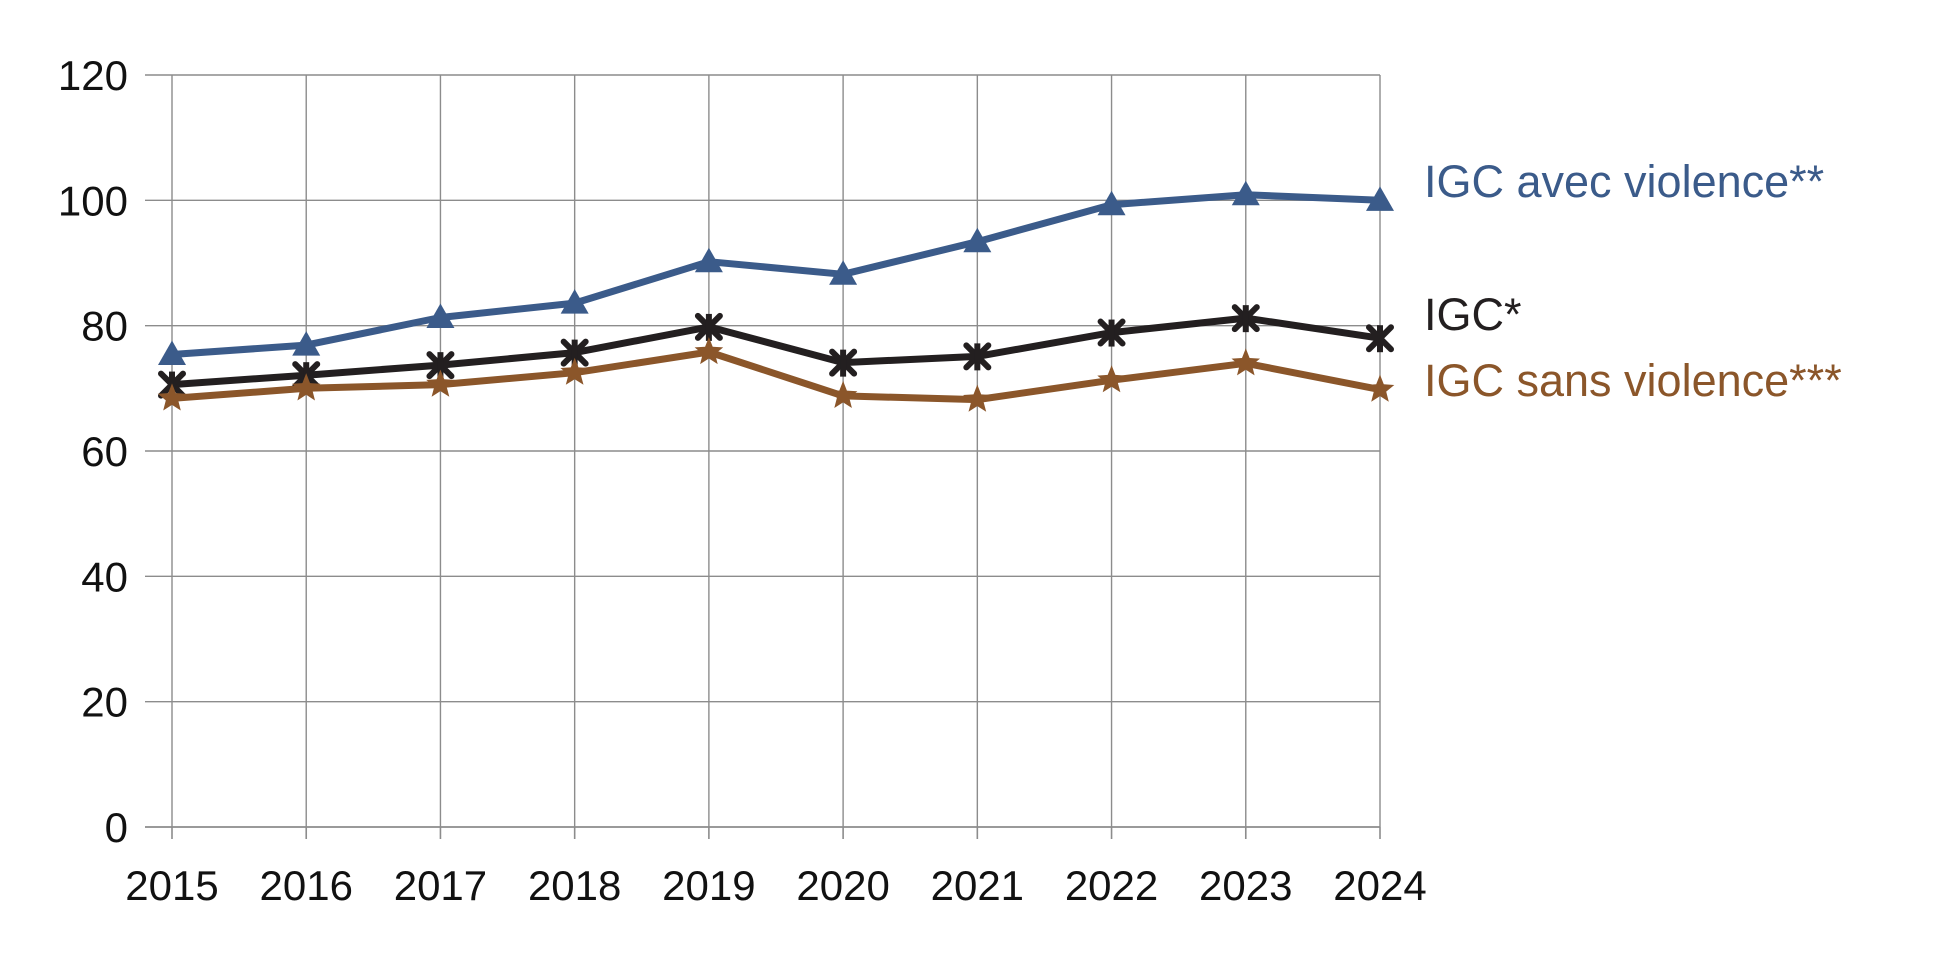  I want to click on y-tick-label: 40, so click(104, 576).